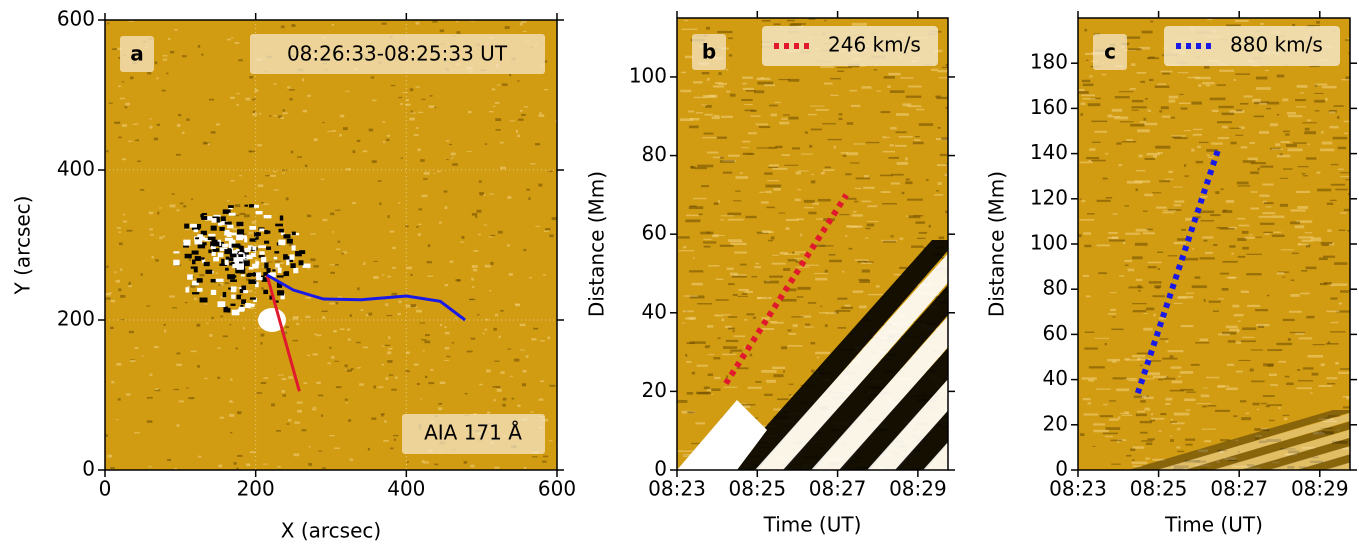  What do you see at coordinates (76, 19) in the screenshot?
I see `y-tick-label: 600` at bounding box center [76, 19].